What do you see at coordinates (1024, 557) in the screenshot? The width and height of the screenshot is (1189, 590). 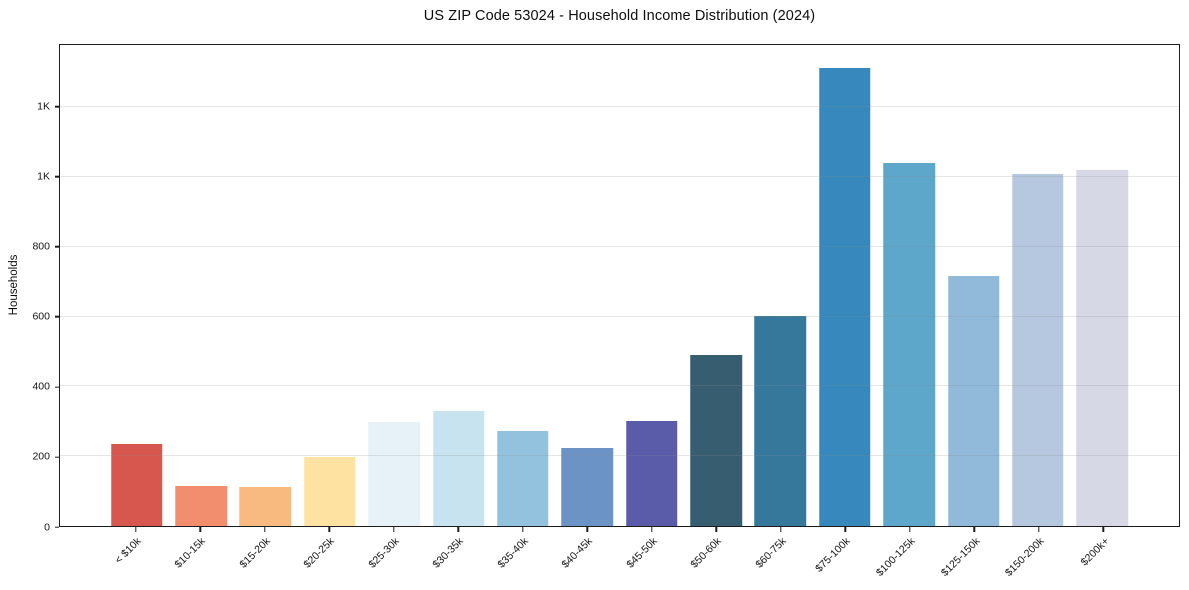 I see `x-tick-label: $150-200k` at bounding box center [1024, 557].